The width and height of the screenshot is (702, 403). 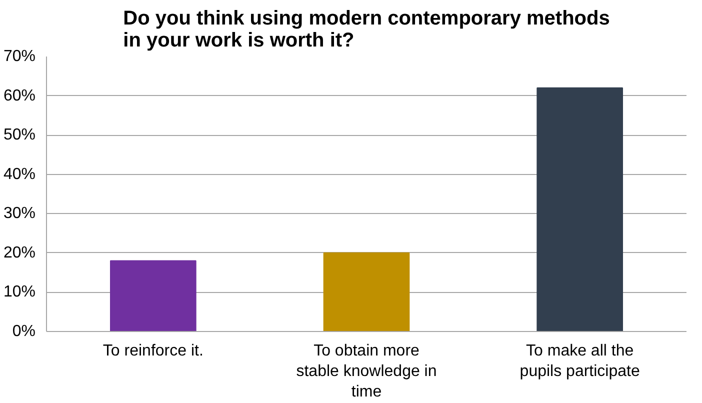 I want to click on y-tick-label: 30%, so click(x=19, y=213).